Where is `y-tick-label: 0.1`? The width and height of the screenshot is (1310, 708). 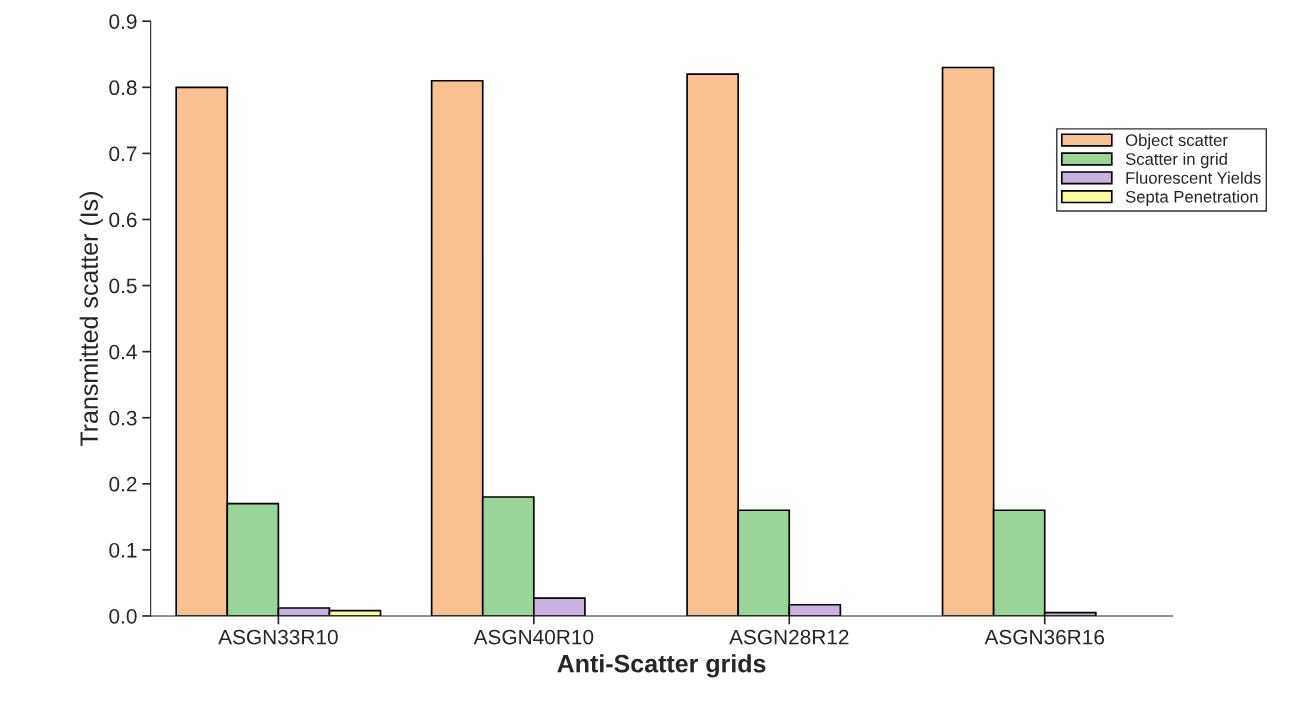 y-tick-label: 0.1 is located at coordinates (123, 550).